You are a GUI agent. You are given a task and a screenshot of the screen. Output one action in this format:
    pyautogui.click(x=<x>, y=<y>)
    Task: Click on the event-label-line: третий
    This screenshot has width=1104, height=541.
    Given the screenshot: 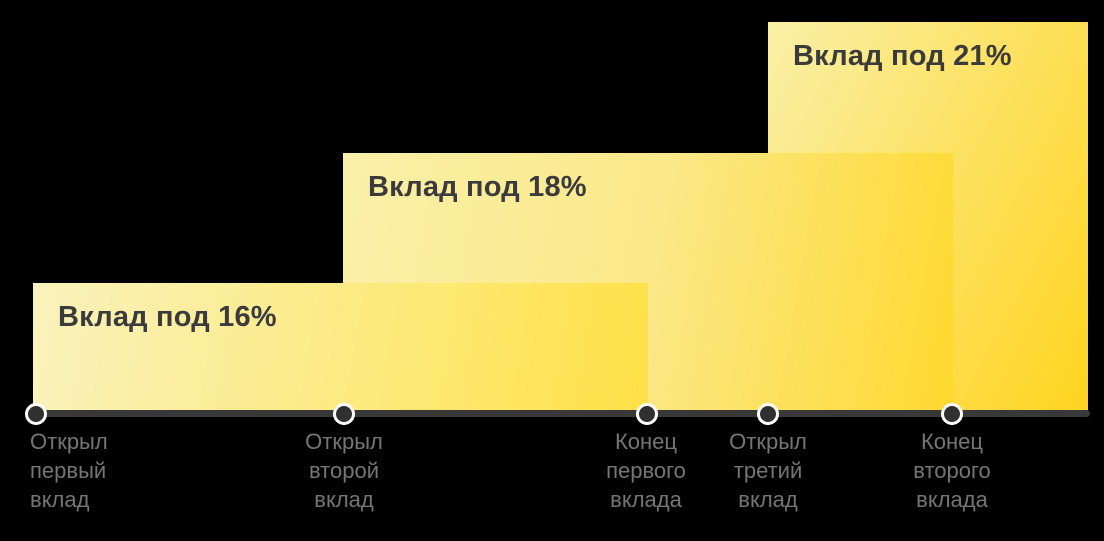 What is the action you would take?
    pyautogui.click(x=768, y=470)
    